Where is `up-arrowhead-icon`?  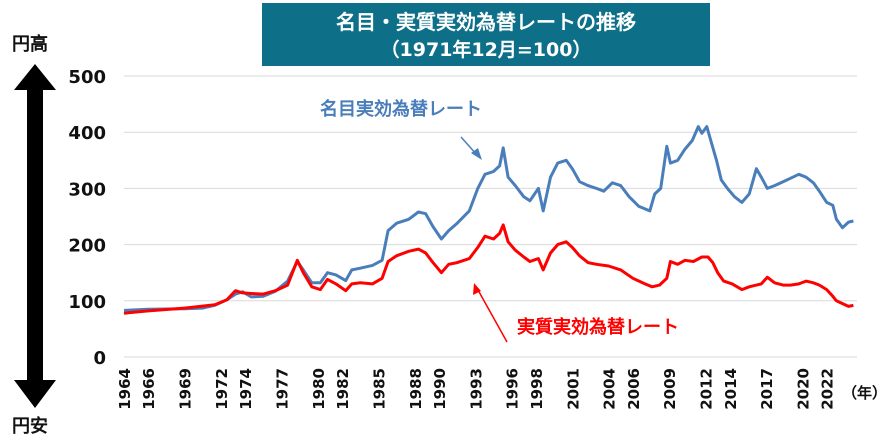
up-arrowhead-icon is located at coordinates (35, 77).